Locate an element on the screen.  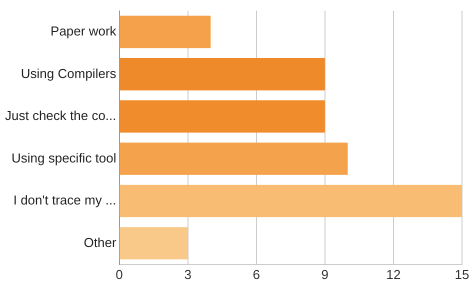
y-tick-label: Using specific tool is located at coordinates (63, 158).